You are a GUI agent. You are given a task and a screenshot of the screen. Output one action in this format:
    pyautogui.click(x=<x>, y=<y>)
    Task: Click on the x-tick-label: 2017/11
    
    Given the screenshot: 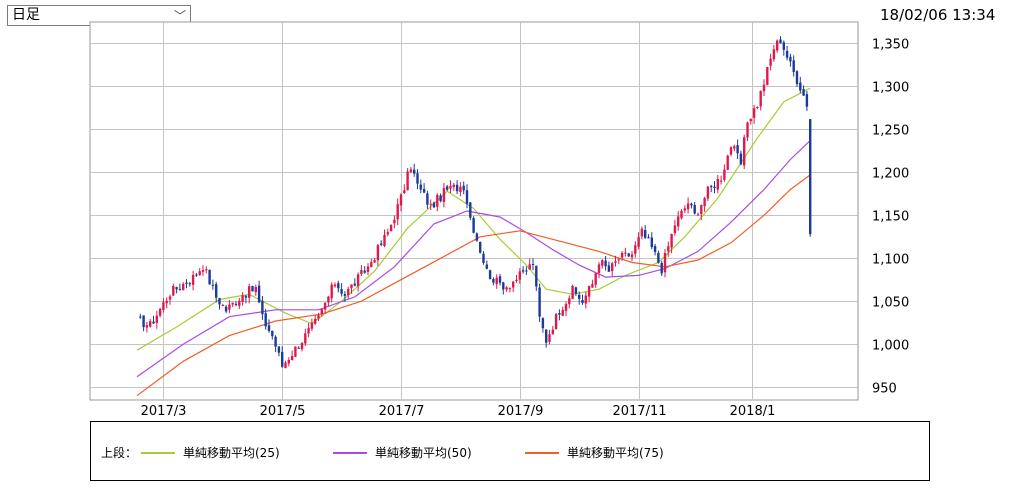 What is the action you would take?
    pyautogui.click(x=639, y=411)
    